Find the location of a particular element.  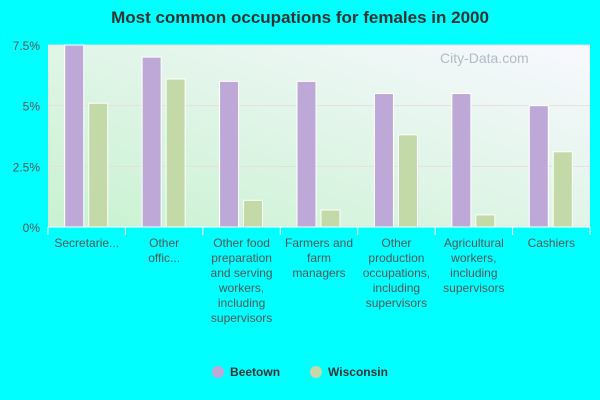

x-tick-label: Cashiers is located at coordinates (551, 243).